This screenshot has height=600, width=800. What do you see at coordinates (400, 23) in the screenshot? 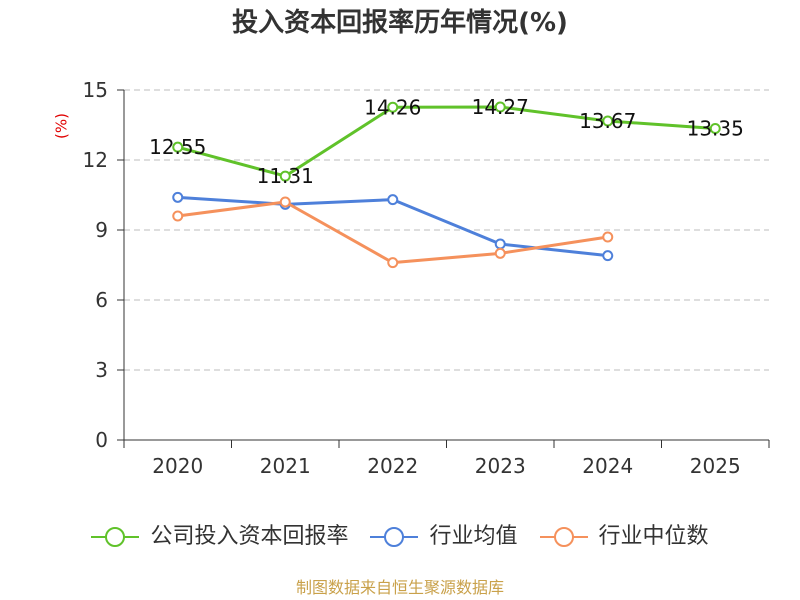
I see `chart-title: 投入资本回报率历年情况(%)` at bounding box center [400, 23].